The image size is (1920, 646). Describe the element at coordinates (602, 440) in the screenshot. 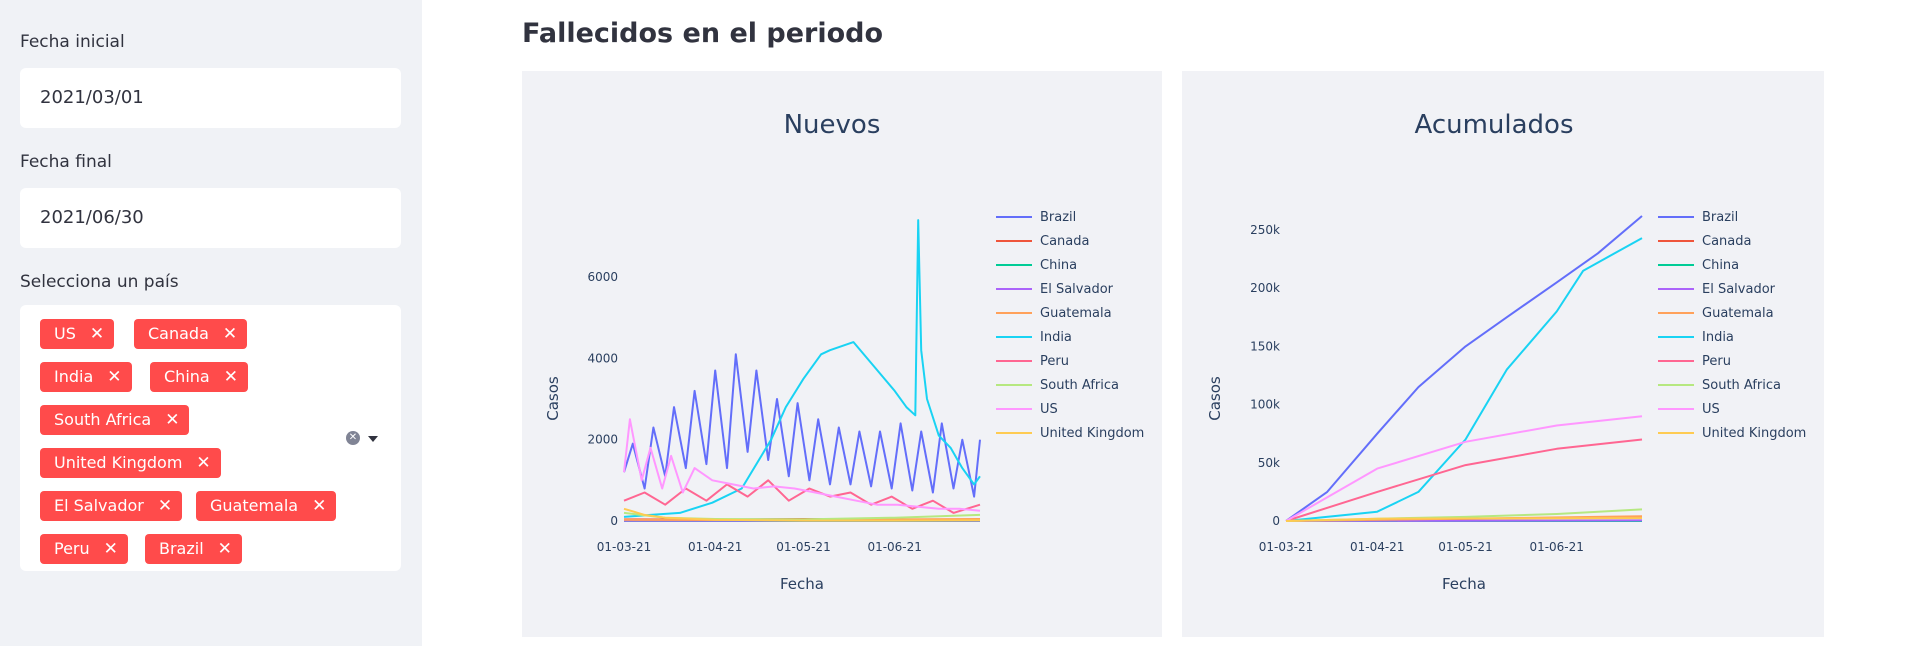

I see `y-tick-label: 2000` at that location.